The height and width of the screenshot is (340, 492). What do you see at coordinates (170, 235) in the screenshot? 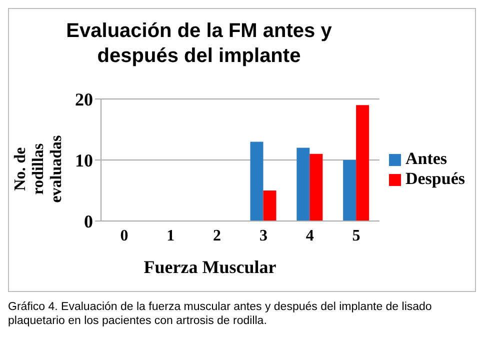
I see `x-tick-label: 1` at bounding box center [170, 235].